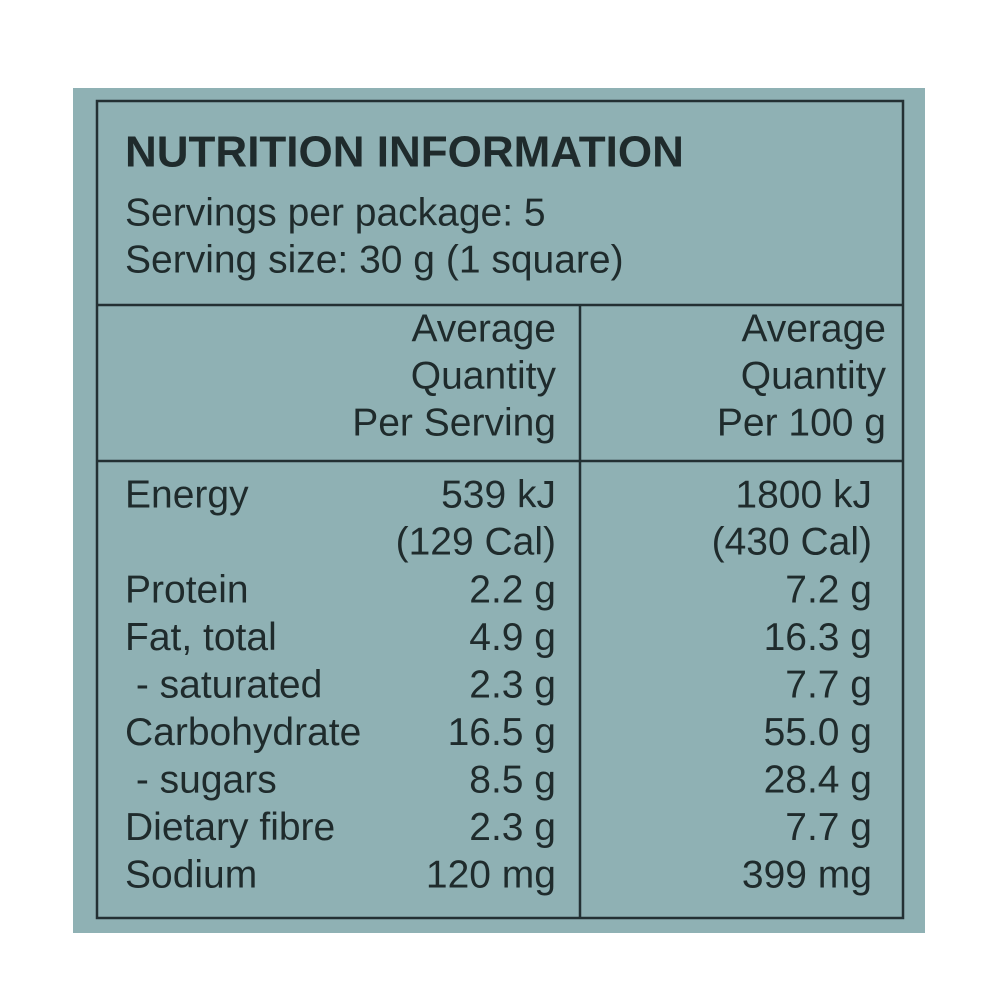  Describe the element at coordinates (792, 541) in the screenshot. I see `nutrient-value: (430 Cal)` at that location.